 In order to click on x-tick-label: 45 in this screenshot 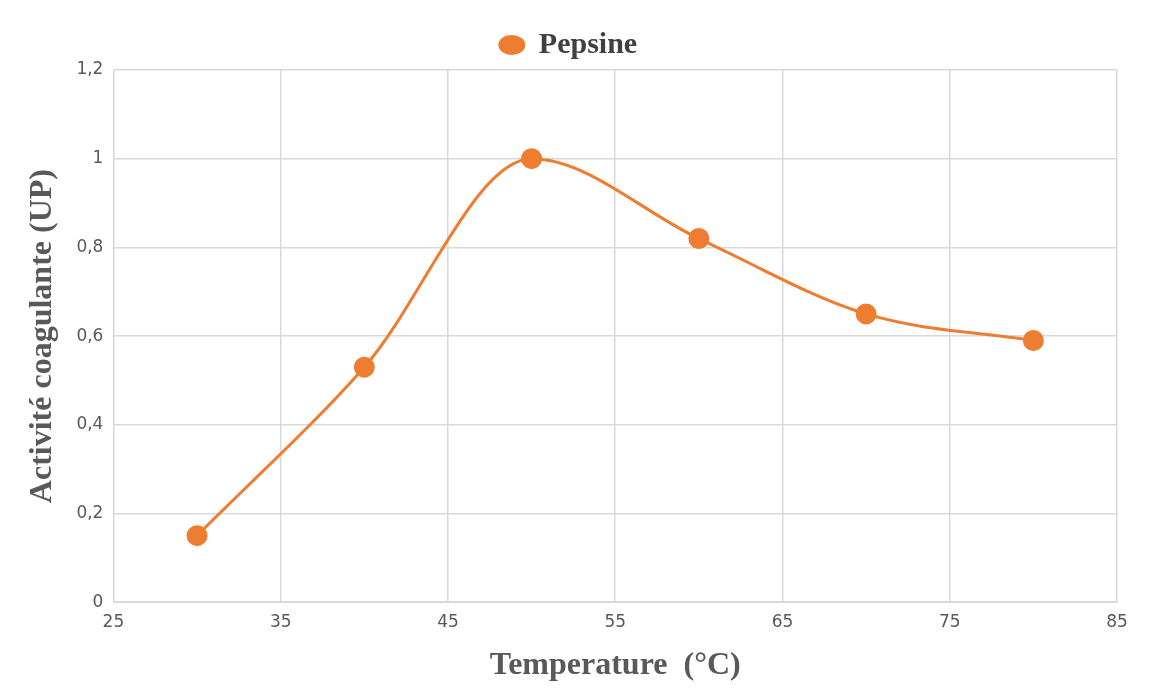, I will do `click(448, 620)`.